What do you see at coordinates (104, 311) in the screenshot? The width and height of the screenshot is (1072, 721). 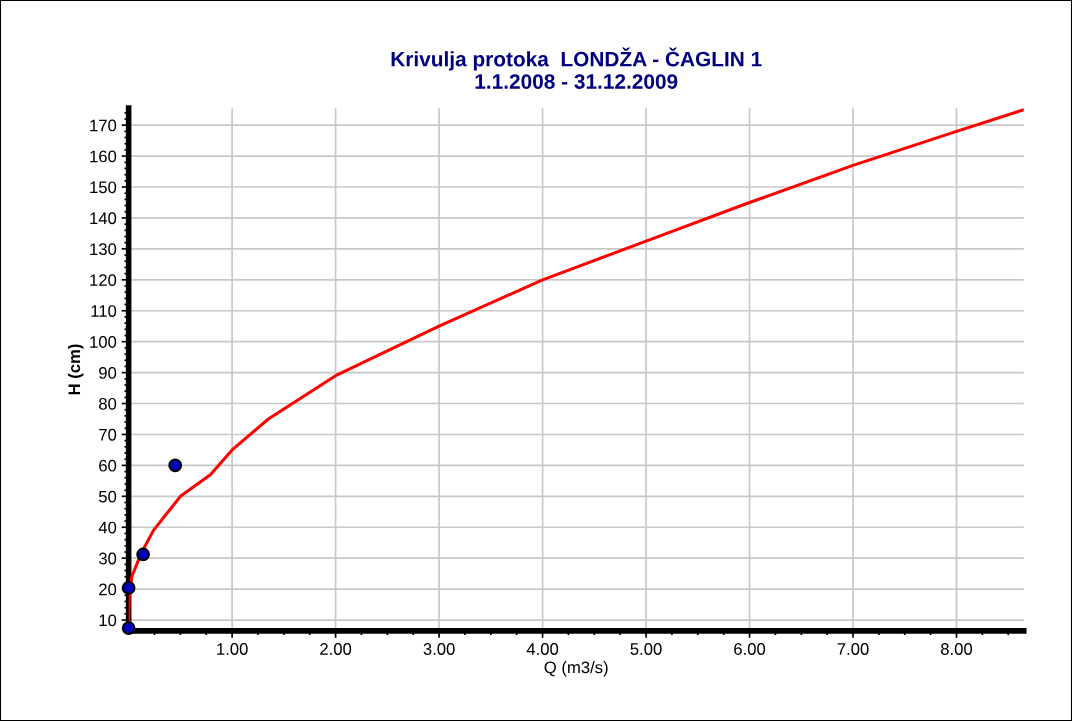 I see `y-tick-label: 110` at bounding box center [104, 311].